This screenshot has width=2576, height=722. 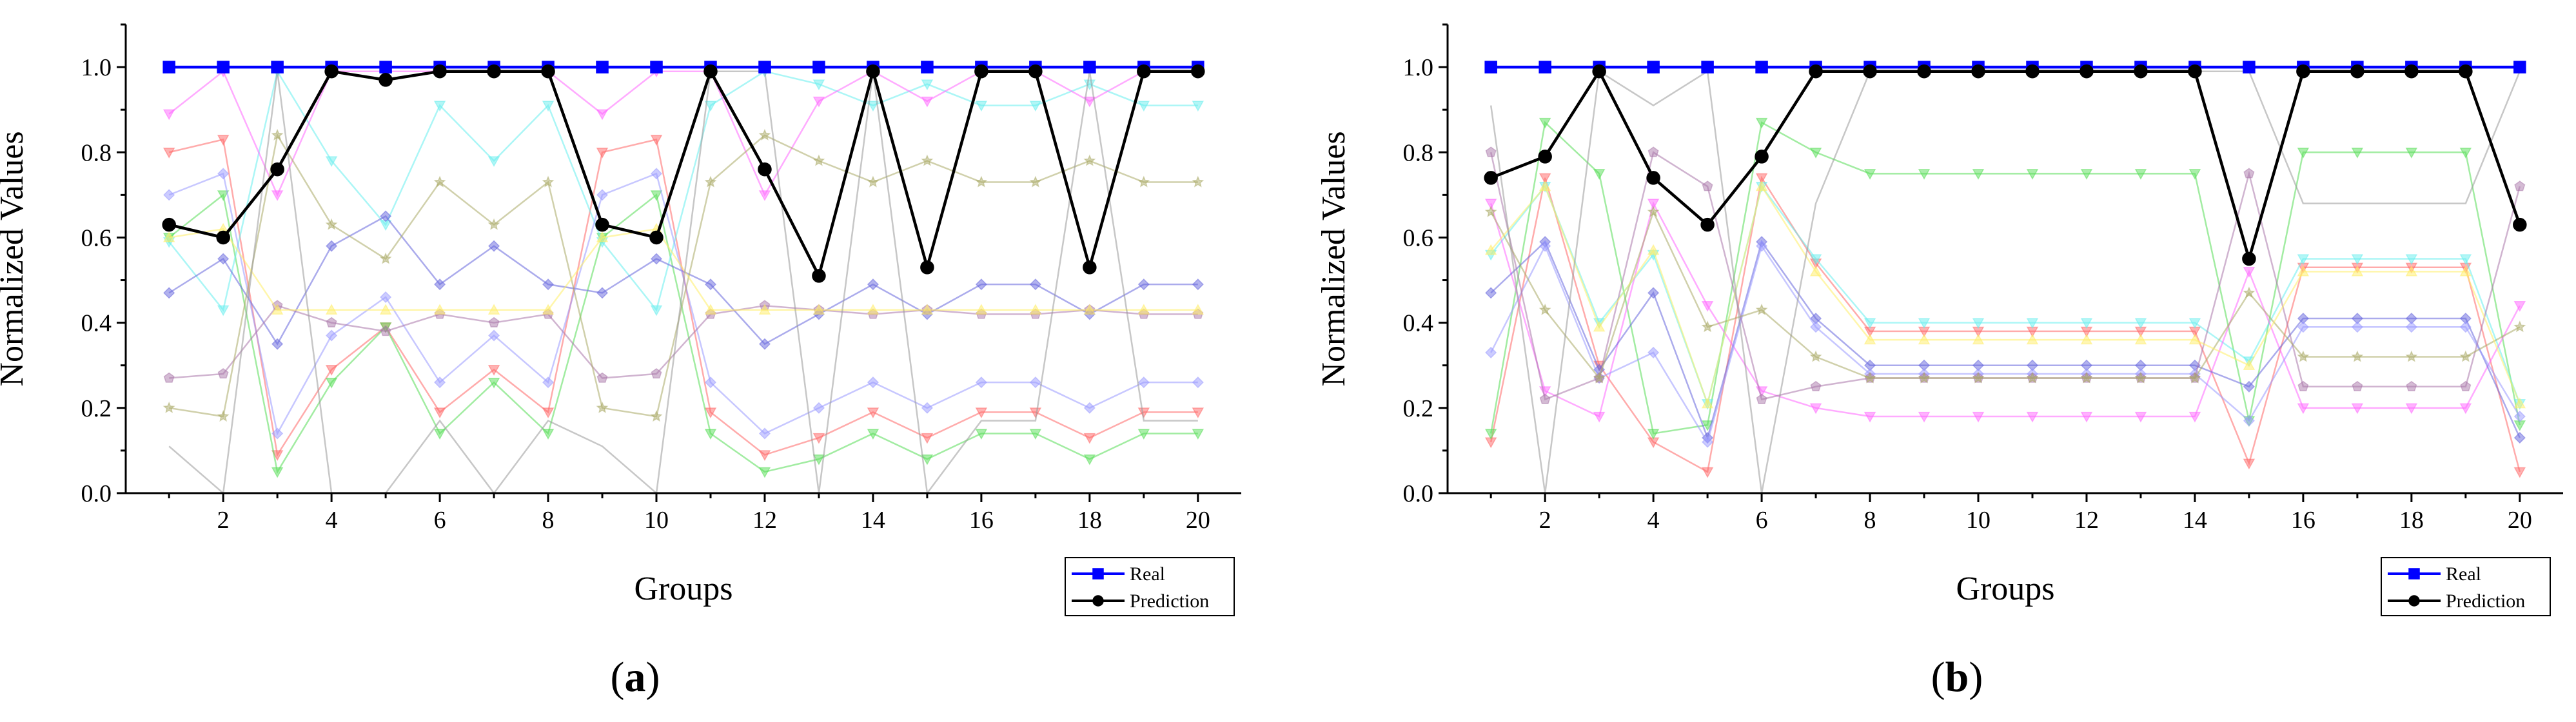 What do you see at coordinates (1418, 152) in the screenshot?
I see `y-tick-label: 0.8` at bounding box center [1418, 152].